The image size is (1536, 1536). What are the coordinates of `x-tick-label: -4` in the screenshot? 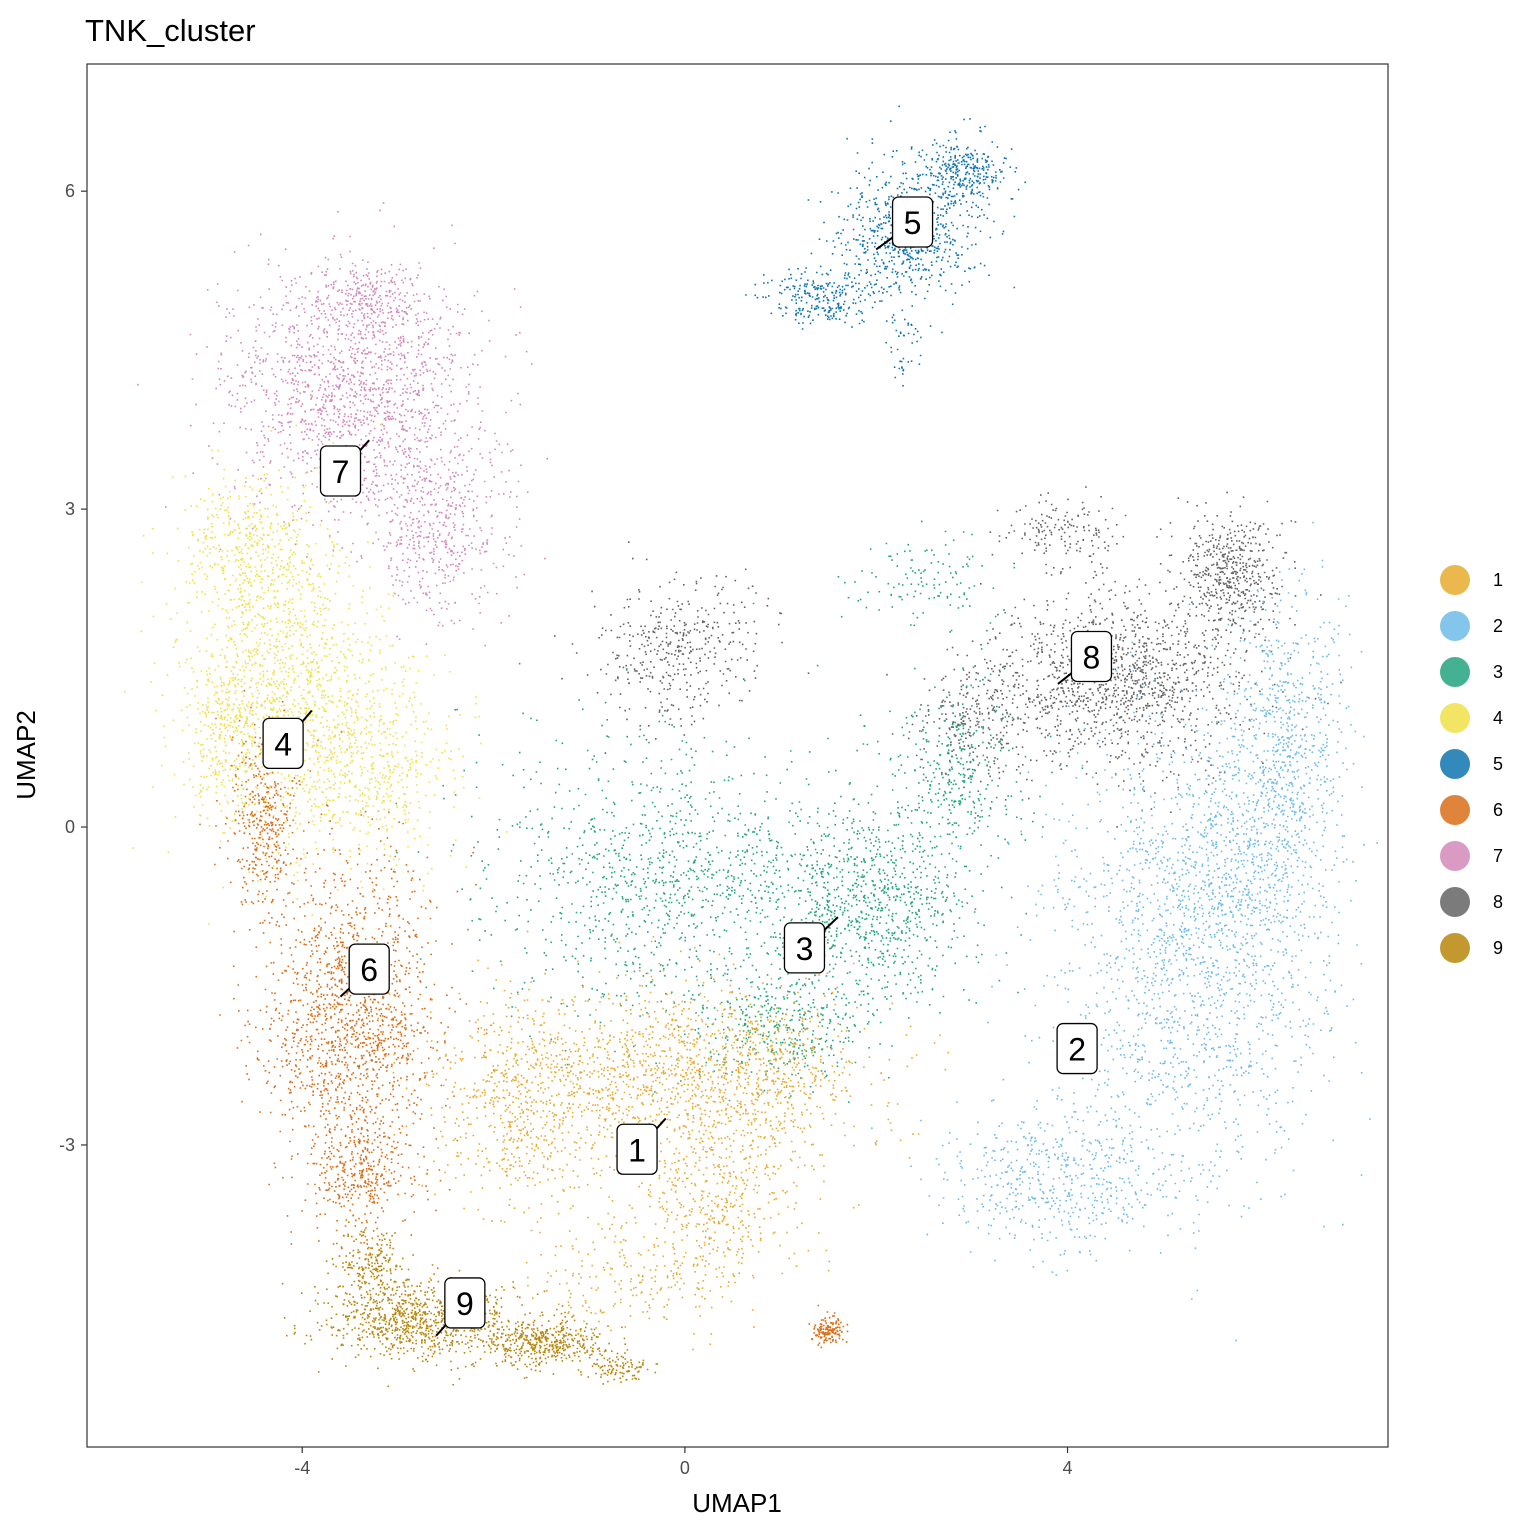 It's located at (302, 1468).